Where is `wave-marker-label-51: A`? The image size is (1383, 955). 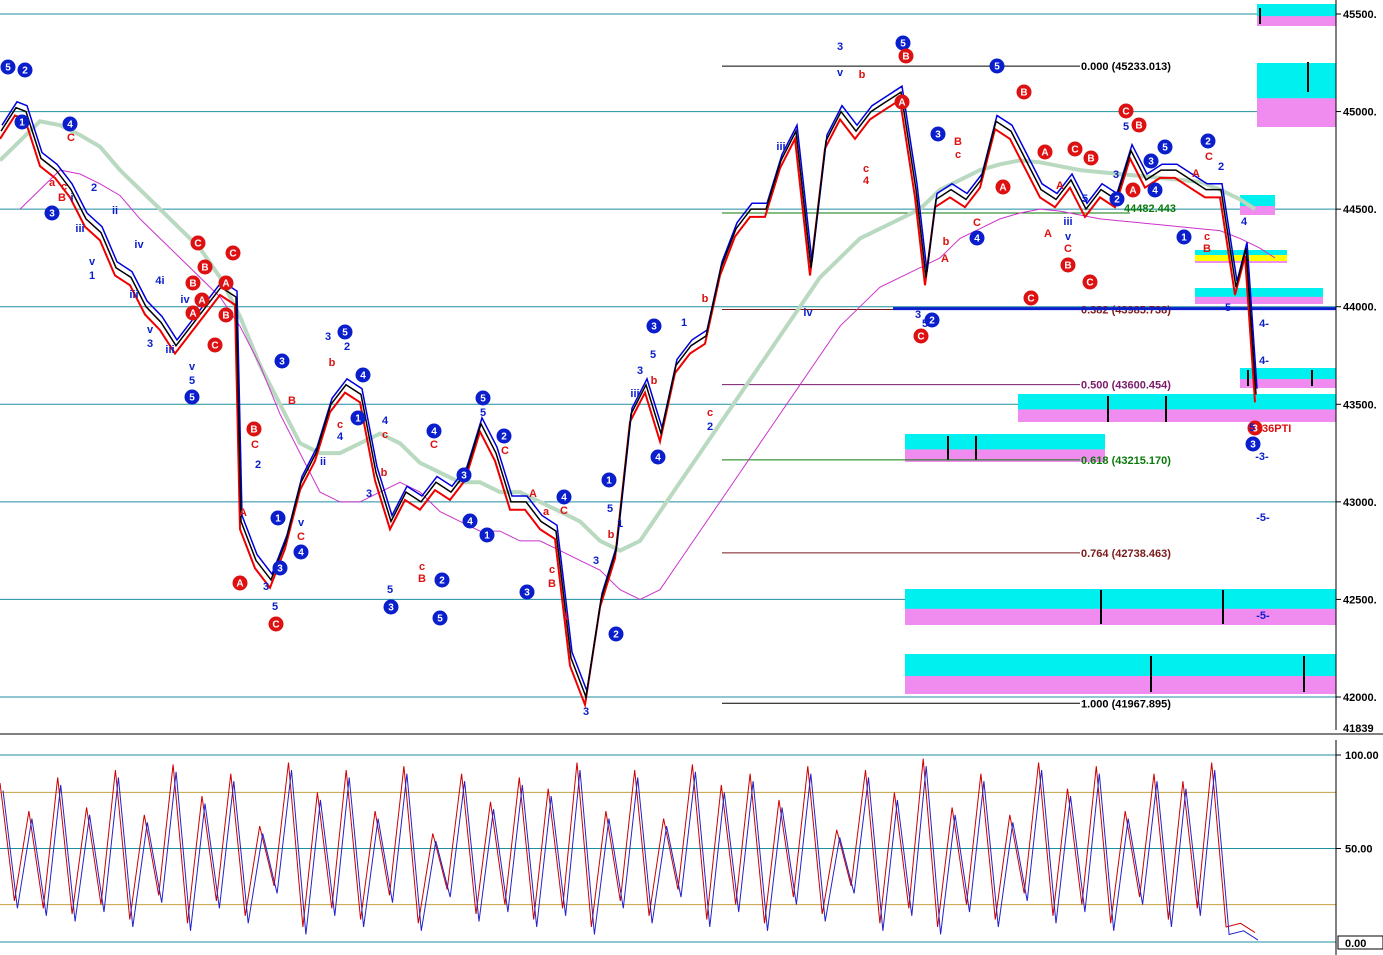 wave-marker-label-51: A is located at coordinates (1044, 153).